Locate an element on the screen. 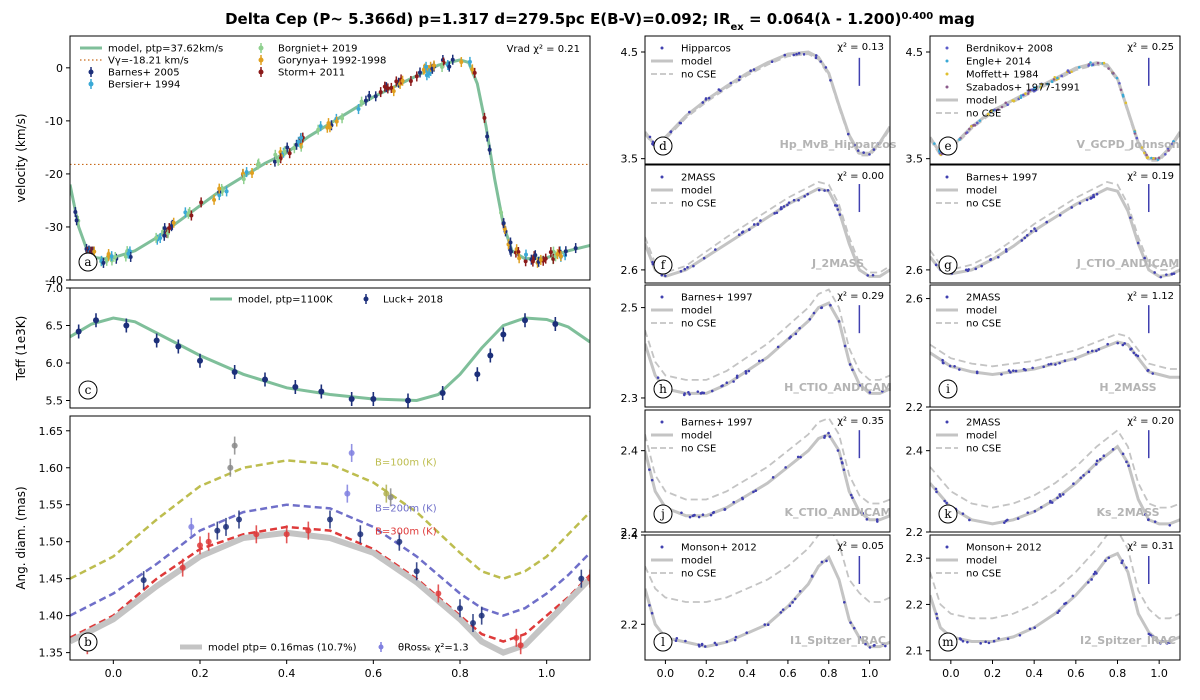  panel-tag-letter: k is located at coordinates (948, 514).